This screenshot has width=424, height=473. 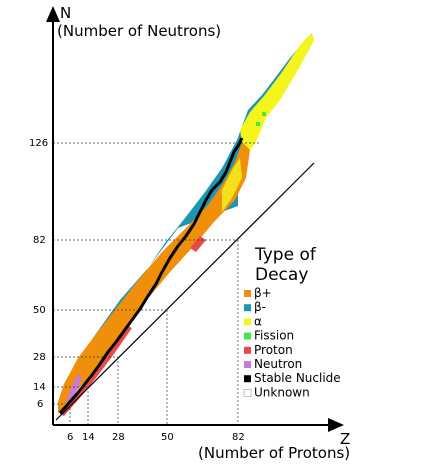 I want to click on x-tick-50: 50, so click(x=167, y=437).